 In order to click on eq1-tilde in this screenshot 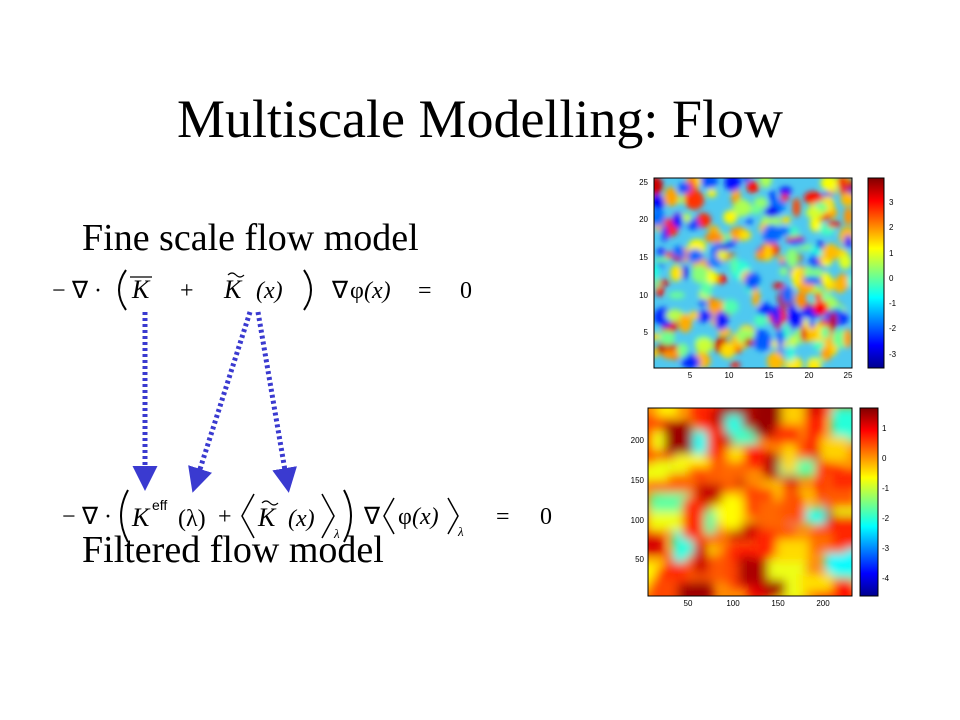, I will do `click(236, 275)`.